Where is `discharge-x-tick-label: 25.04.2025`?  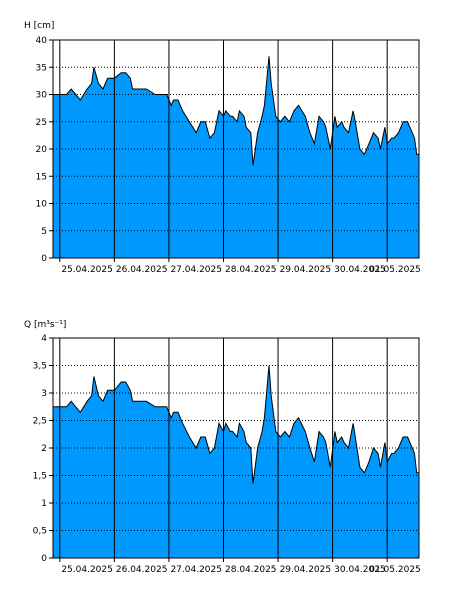 discharge-x-tick-label: 25.04.2025 is located at coordinates (87, 570).